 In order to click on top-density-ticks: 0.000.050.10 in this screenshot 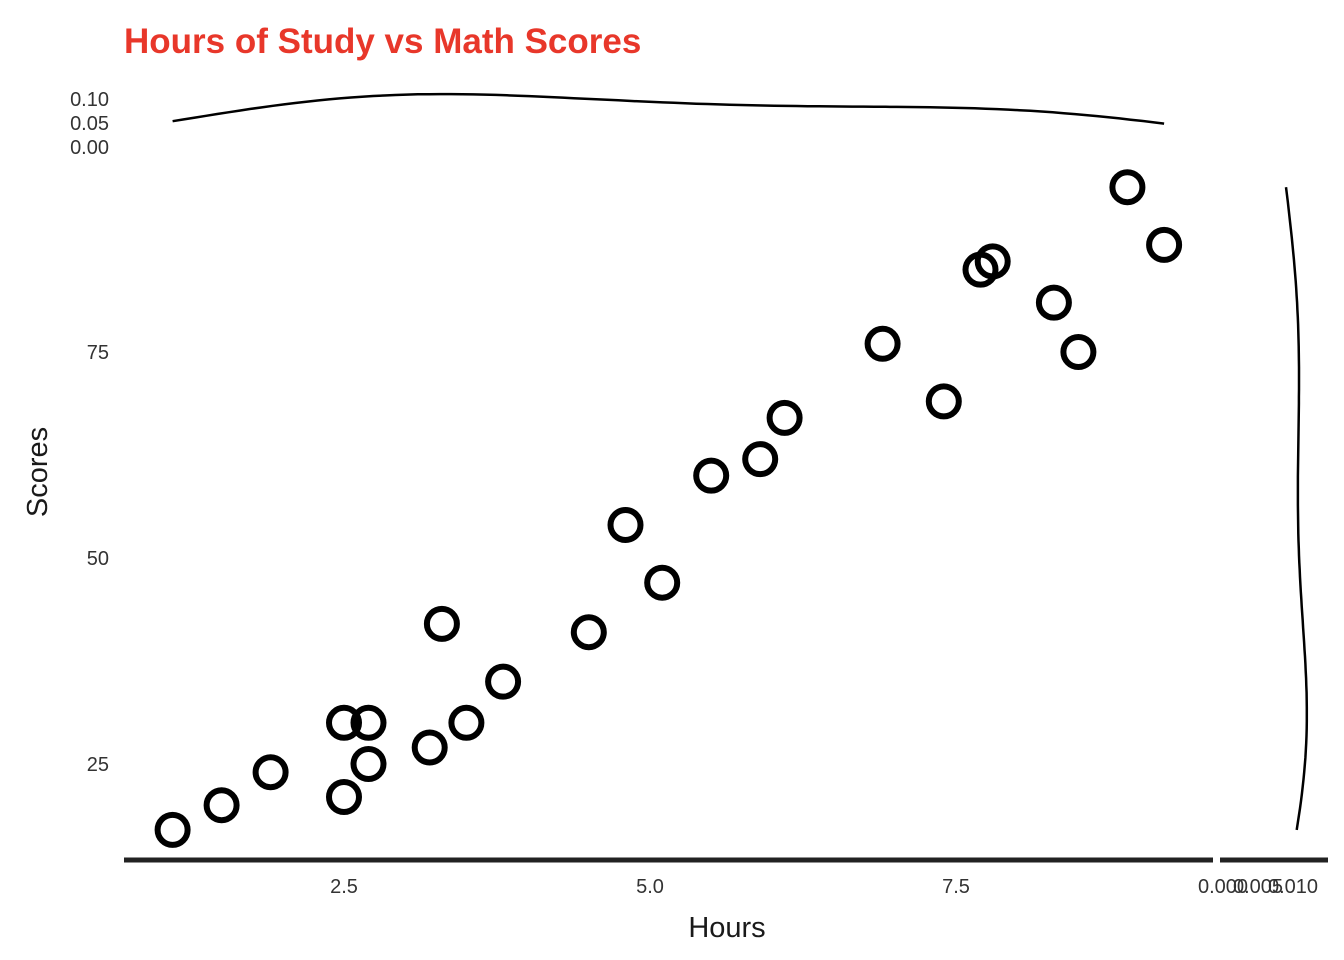, I will do `click(89, 124)`.